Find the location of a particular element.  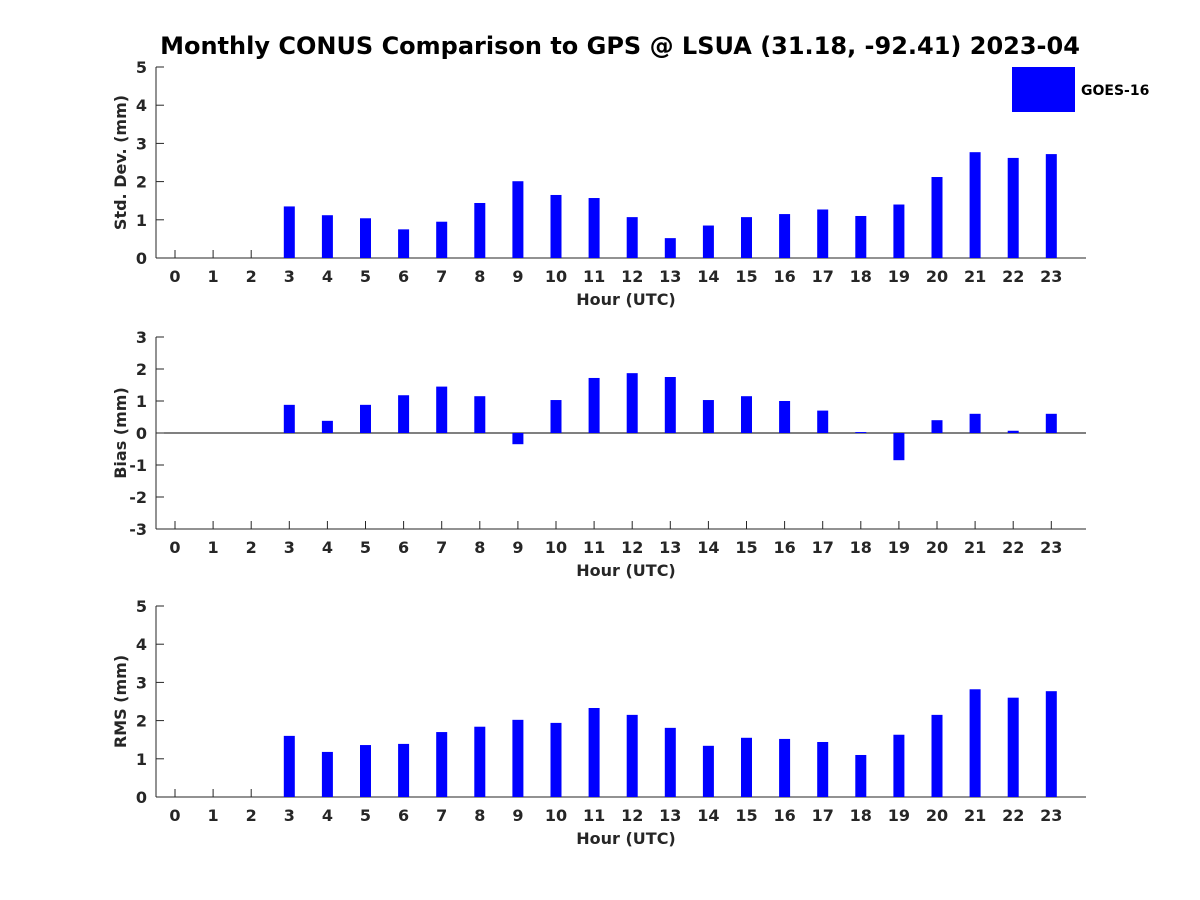

rms-x-tick-label: 18 is located at coordinates (861, 815).